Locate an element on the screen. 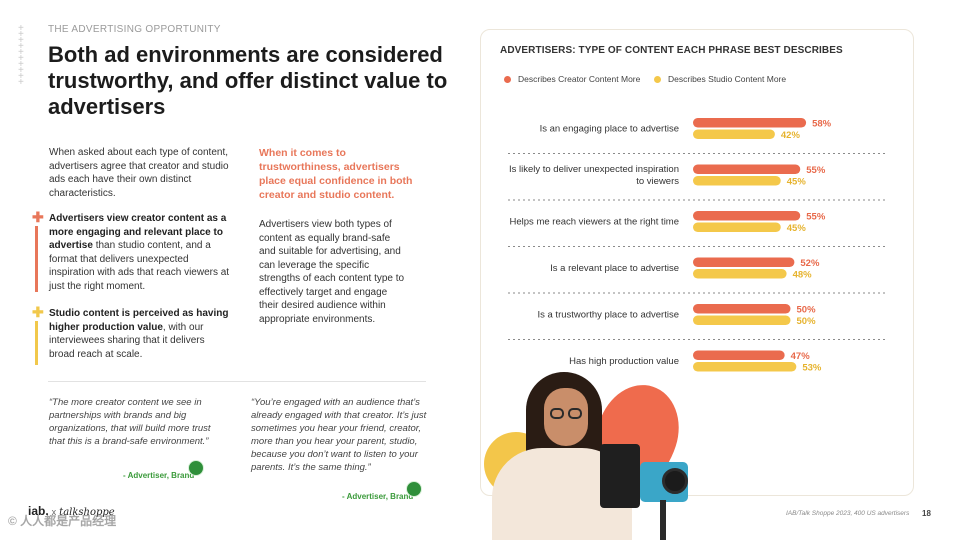 The width and height of the screenshot is (960, 540). data-label: 47% is located at coordinates (801, 356).